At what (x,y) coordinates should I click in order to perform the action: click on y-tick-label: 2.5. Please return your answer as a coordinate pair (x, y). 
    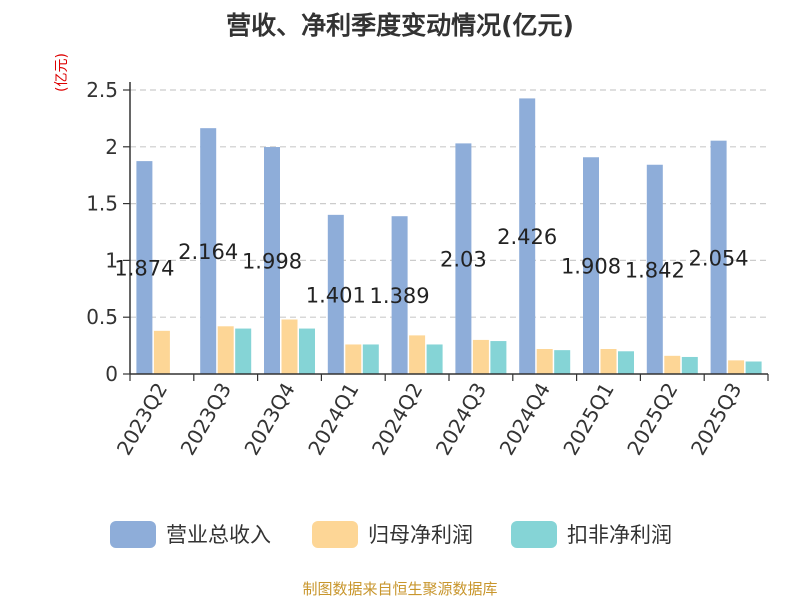
    Looking at the image, I should click on (102, 90).